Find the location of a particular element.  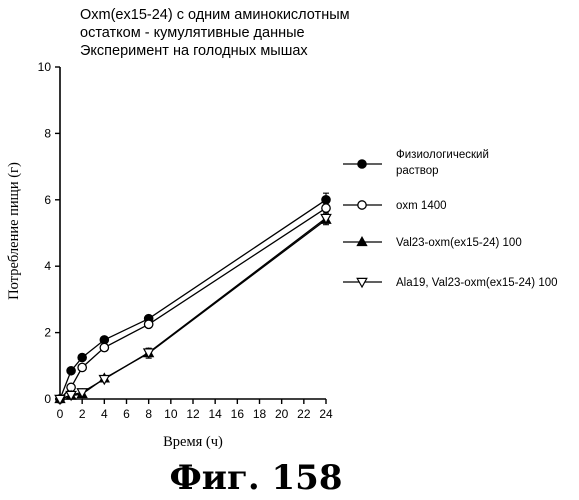

x-tick-label: 24 is located at coordinates (326, 414).